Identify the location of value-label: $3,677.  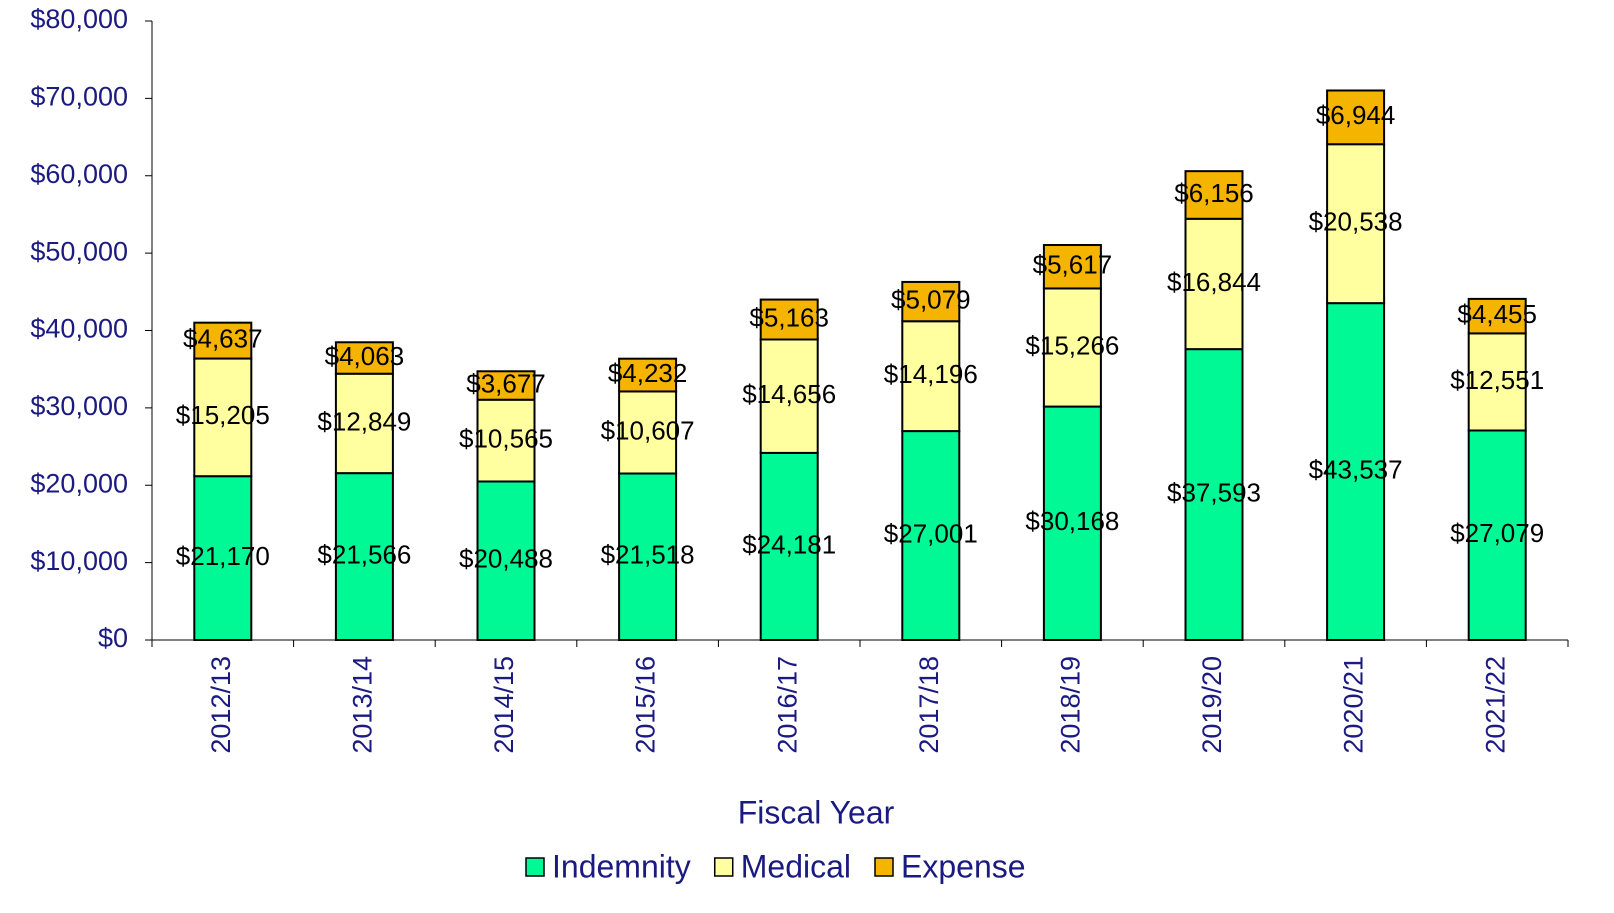
(506, 383).